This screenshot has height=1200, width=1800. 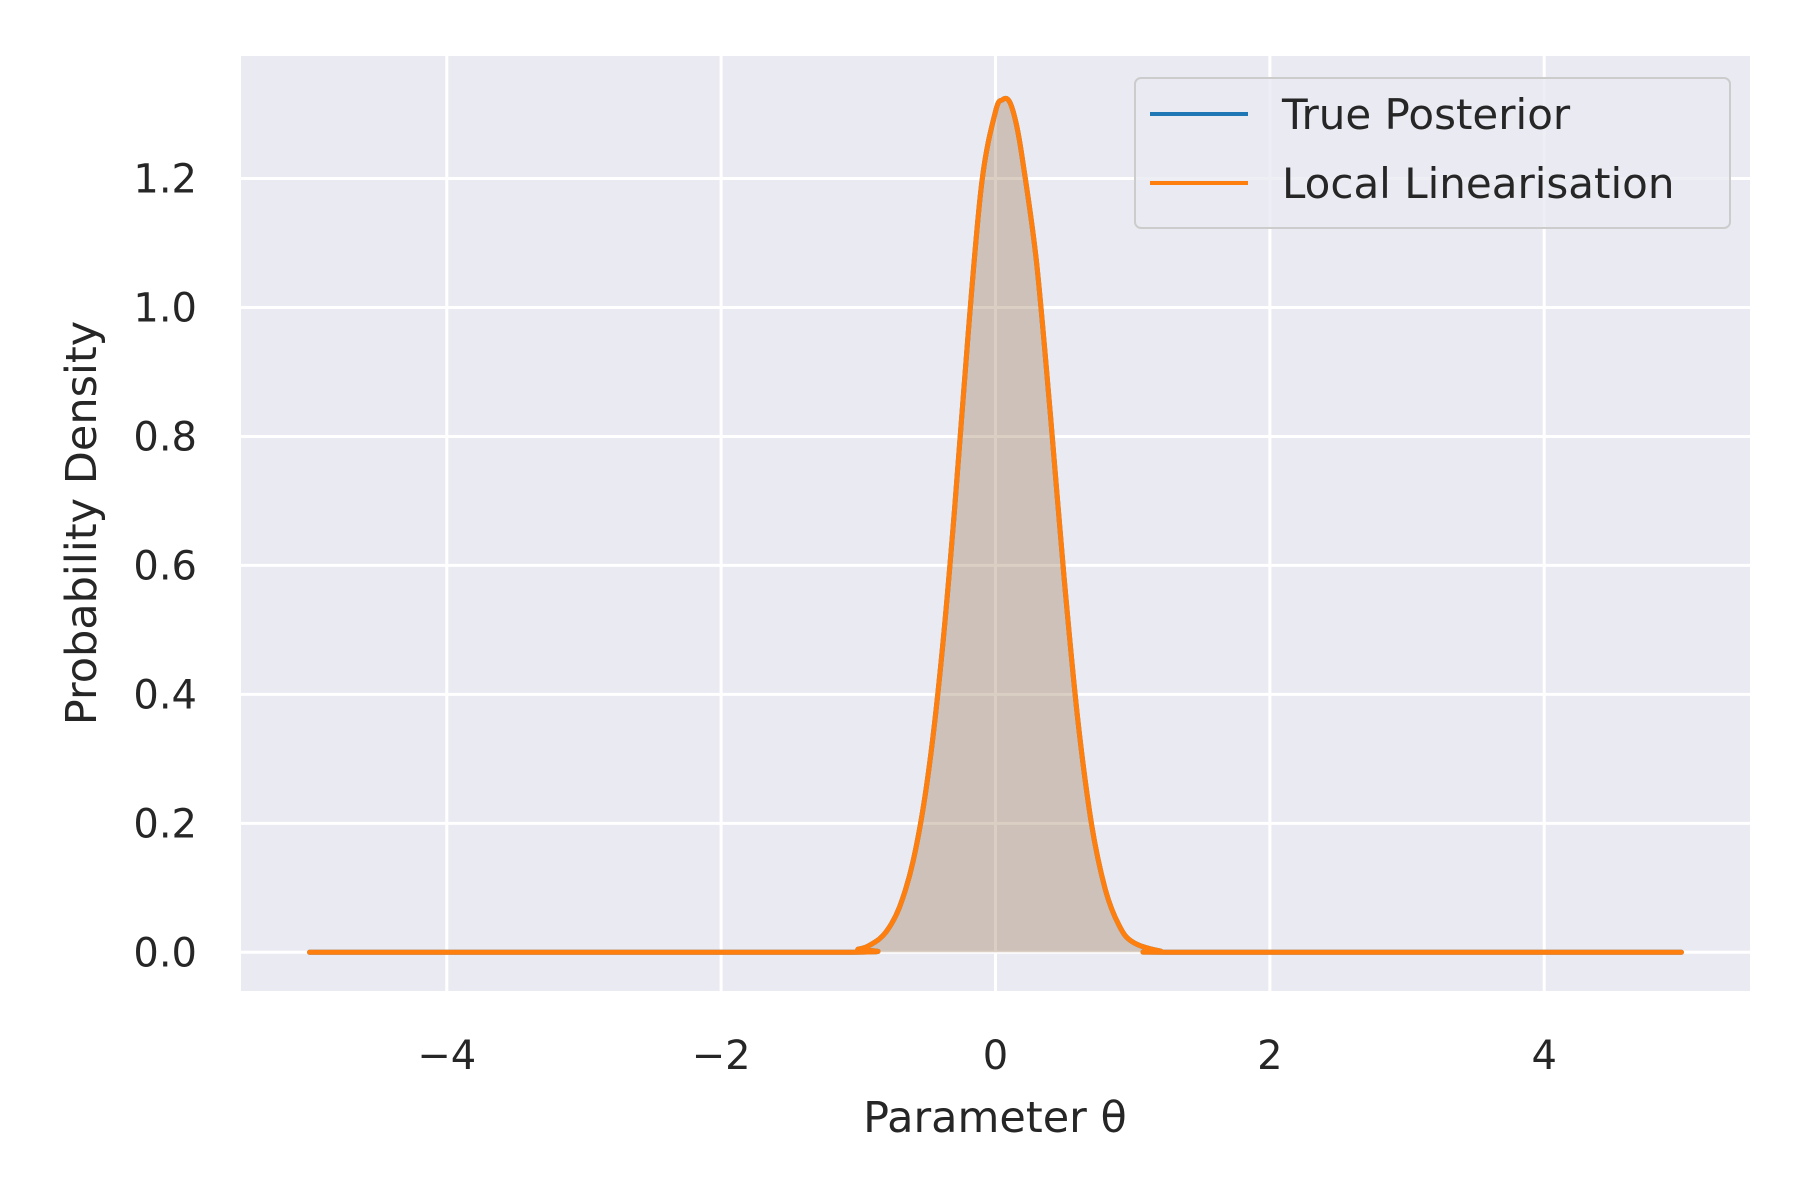 I want to click on y-tick-label: 0.8, so click(x=165, y=437).